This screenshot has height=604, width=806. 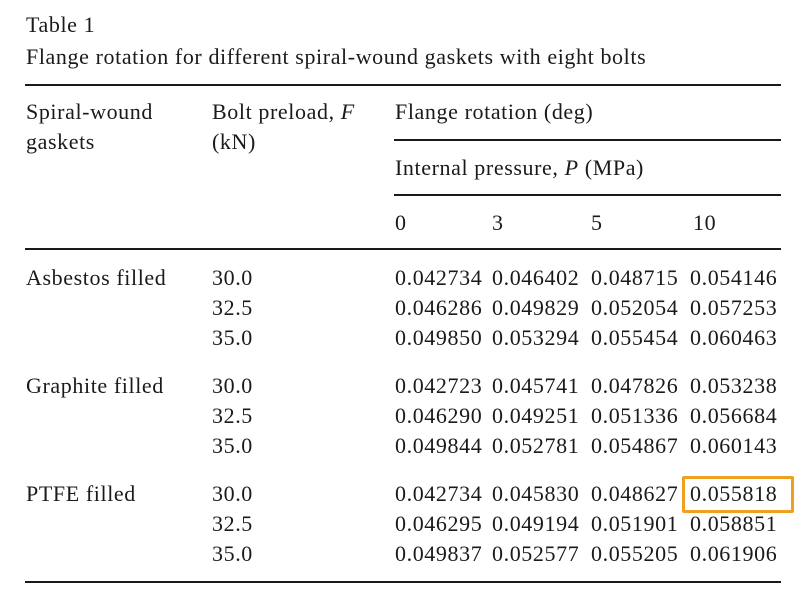 I want to click on header-pressure: Internal pressure, P (MPa), so click(x=519, y=168).